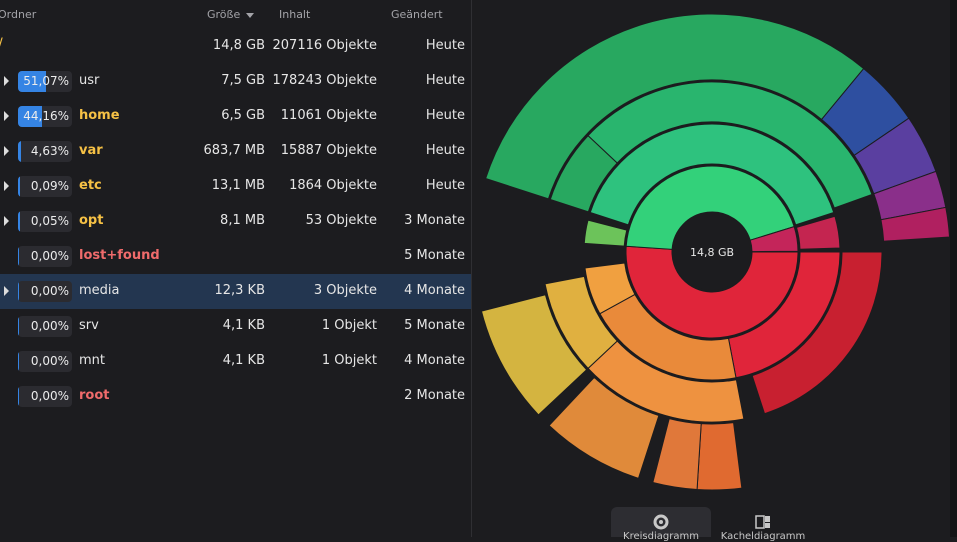  I want to click on ring-center, so click(712, 252).